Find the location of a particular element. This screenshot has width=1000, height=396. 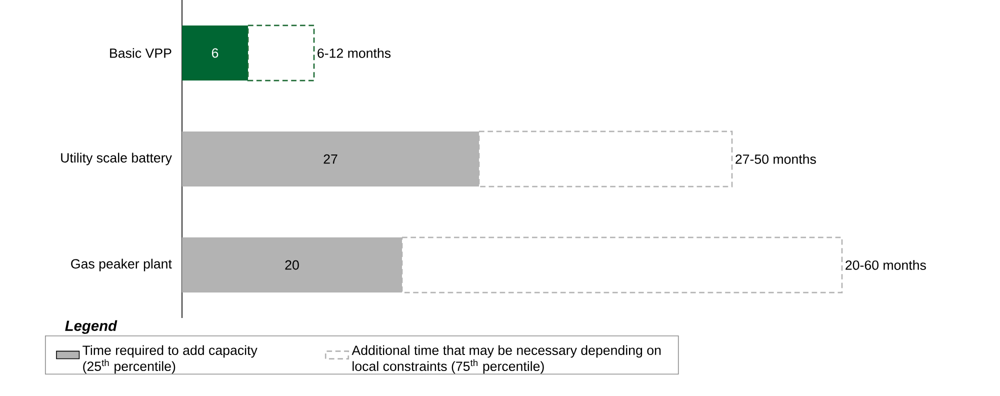

data-label: 27 is located at coordinates (331, 159).